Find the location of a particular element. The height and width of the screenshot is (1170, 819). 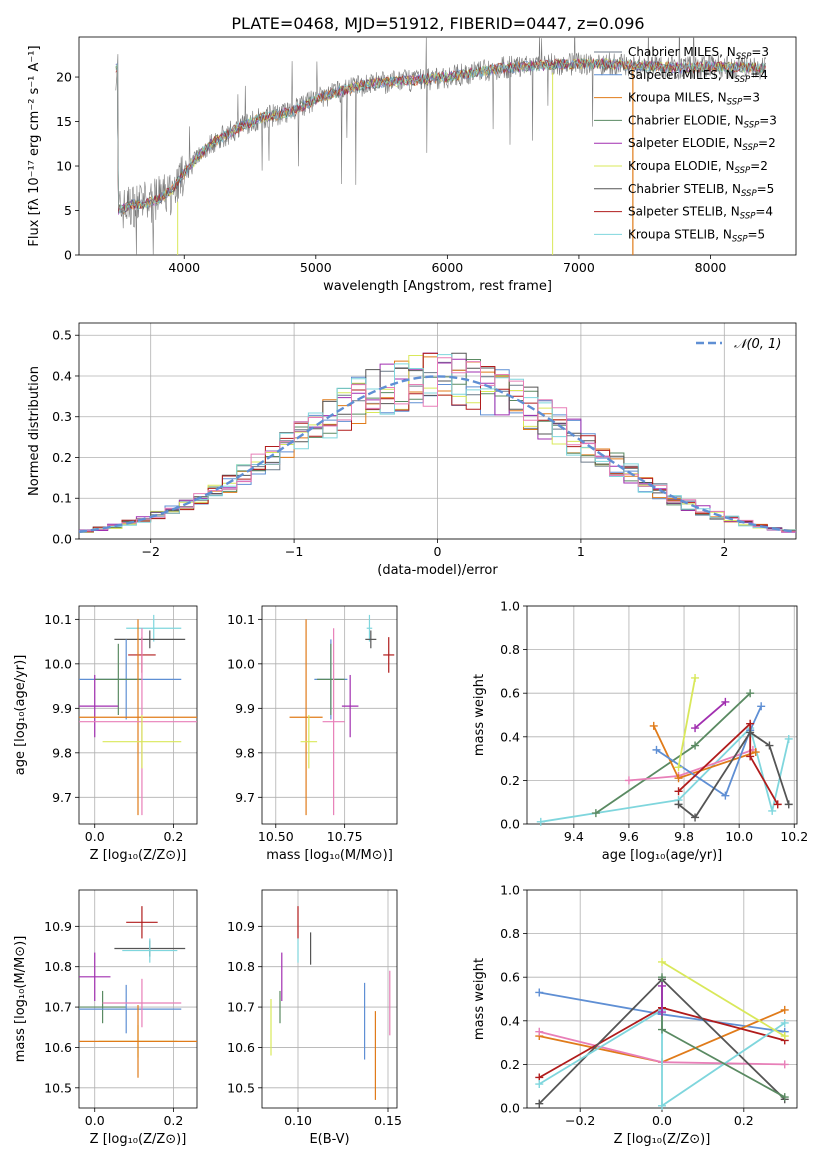

legend-entry: Chabrier MILES, NSSP=3 is located at coordinates (698, 53).